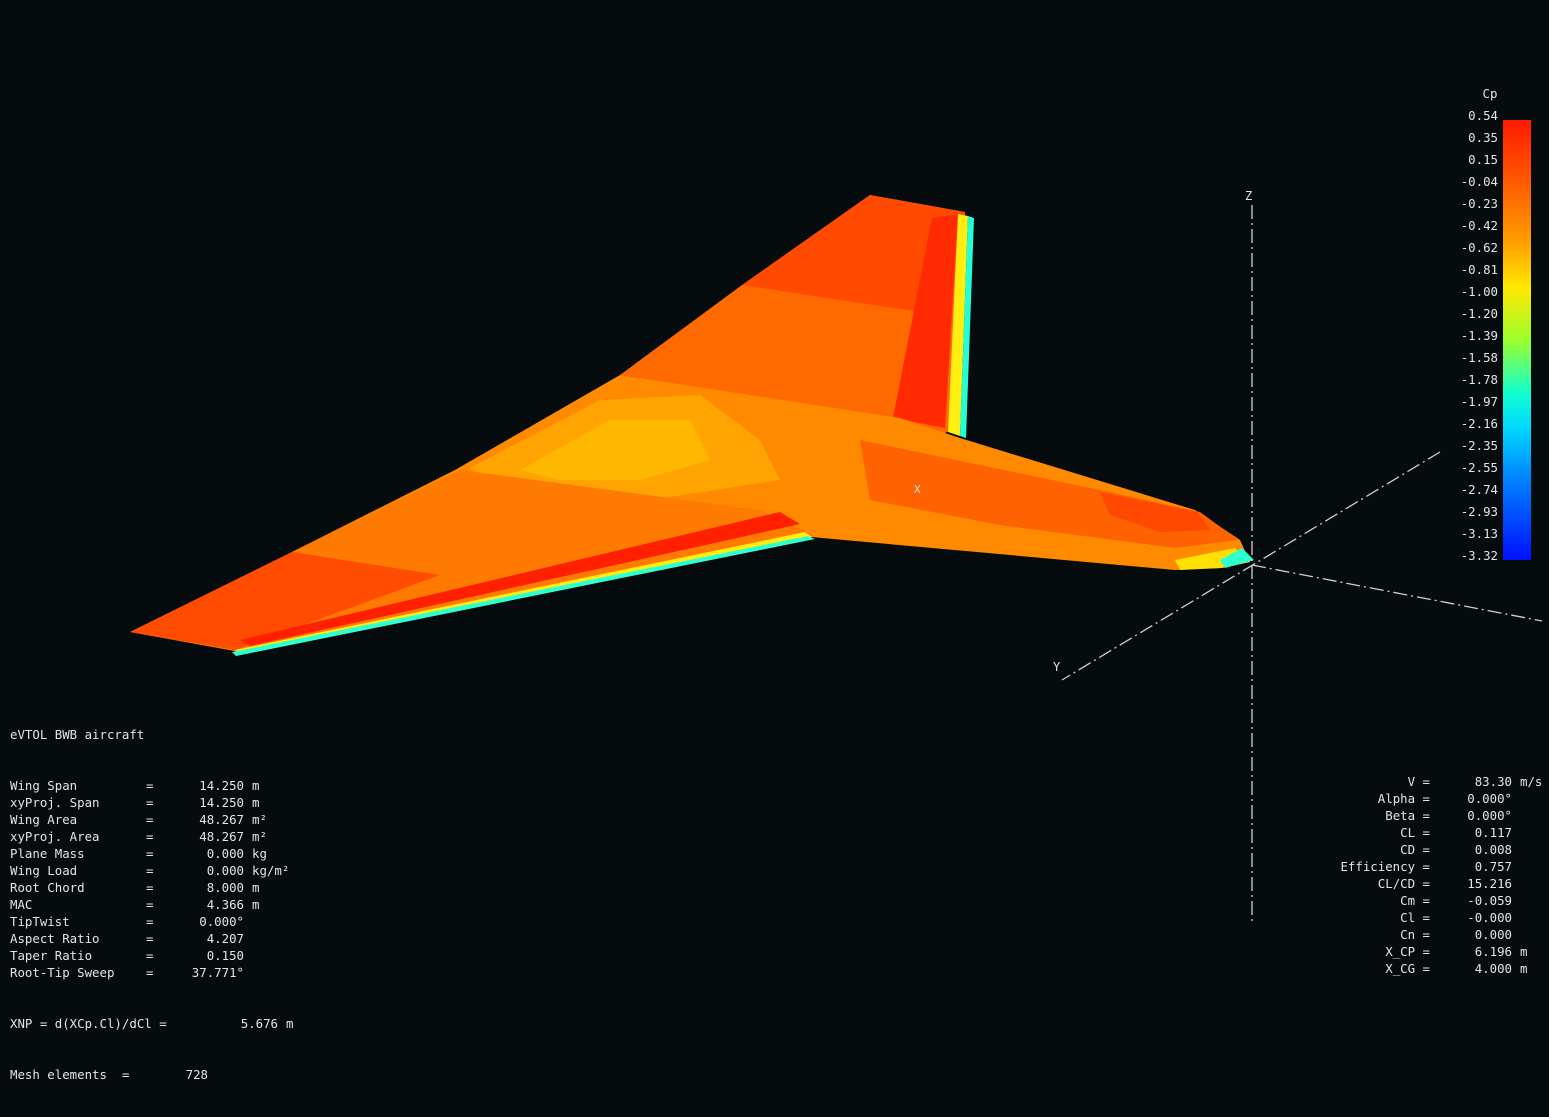 Image resolution: width=1549 pixels, height=1117 pixels. Describe the element at coordinates (151, 1074) in the screenshot. I see `mesh-row: Mesh elements = 728` at that location.